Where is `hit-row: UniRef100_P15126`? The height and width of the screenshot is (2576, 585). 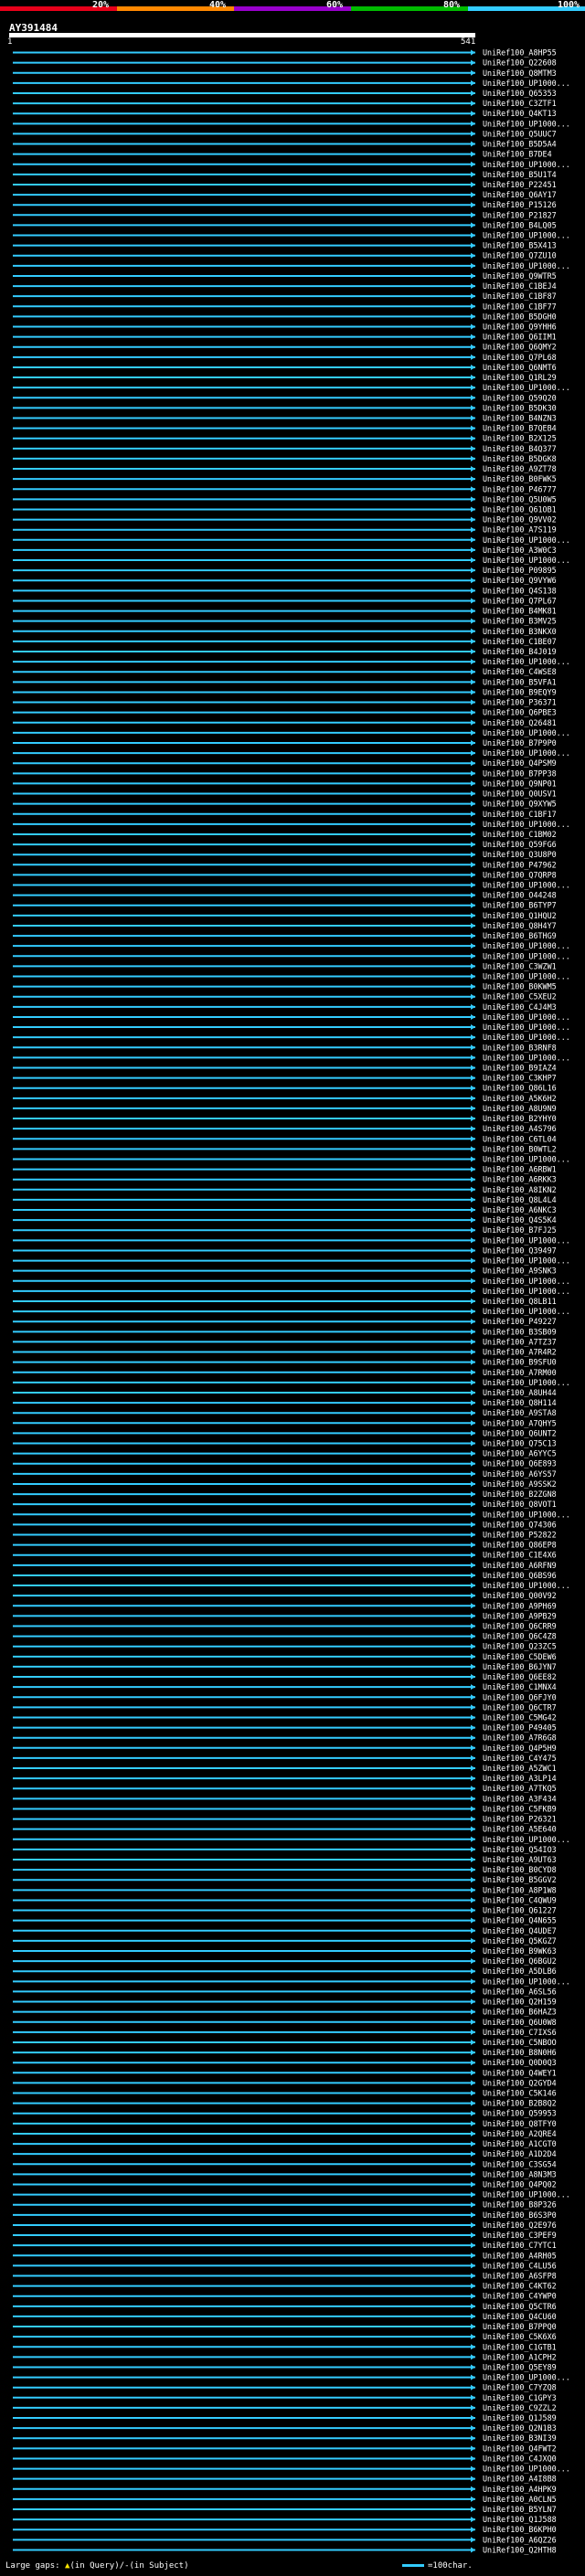
hit-row: UniRef100_P15126 is located at coordinates (285, 204).